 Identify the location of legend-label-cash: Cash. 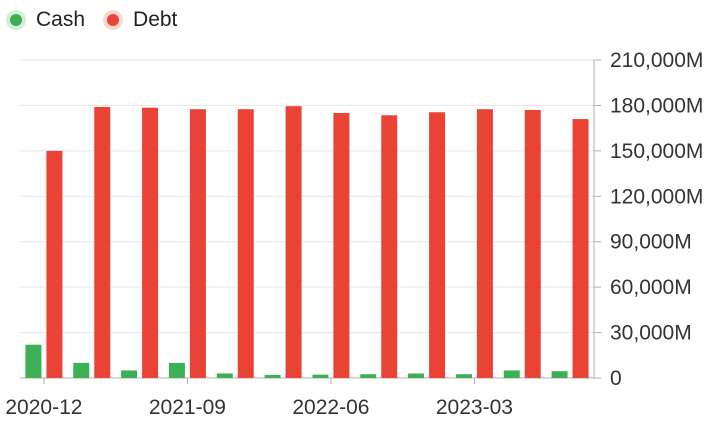
(61, 19).